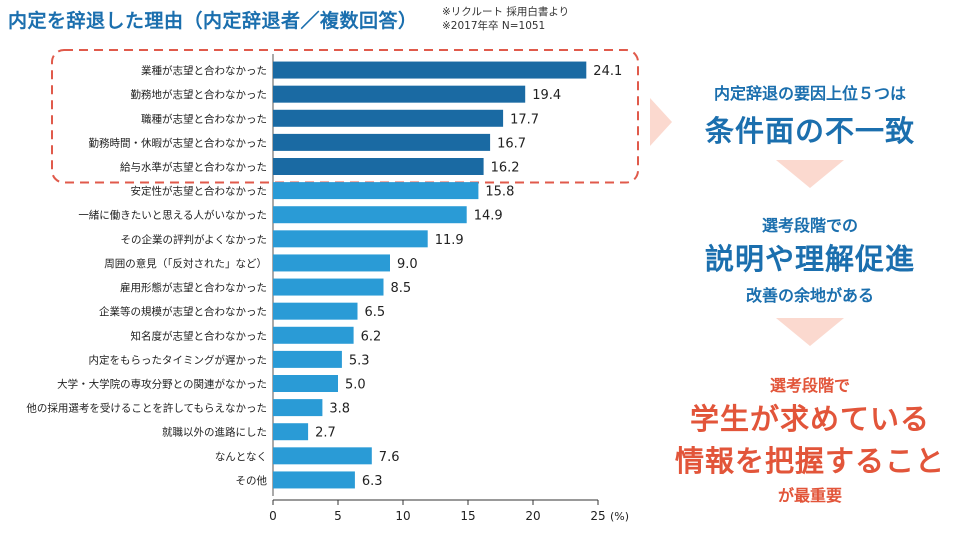  Describe the element at coordinates (809, 131) in the screenshot. I see `callout-1-large: 条件面の不一致` at that location.